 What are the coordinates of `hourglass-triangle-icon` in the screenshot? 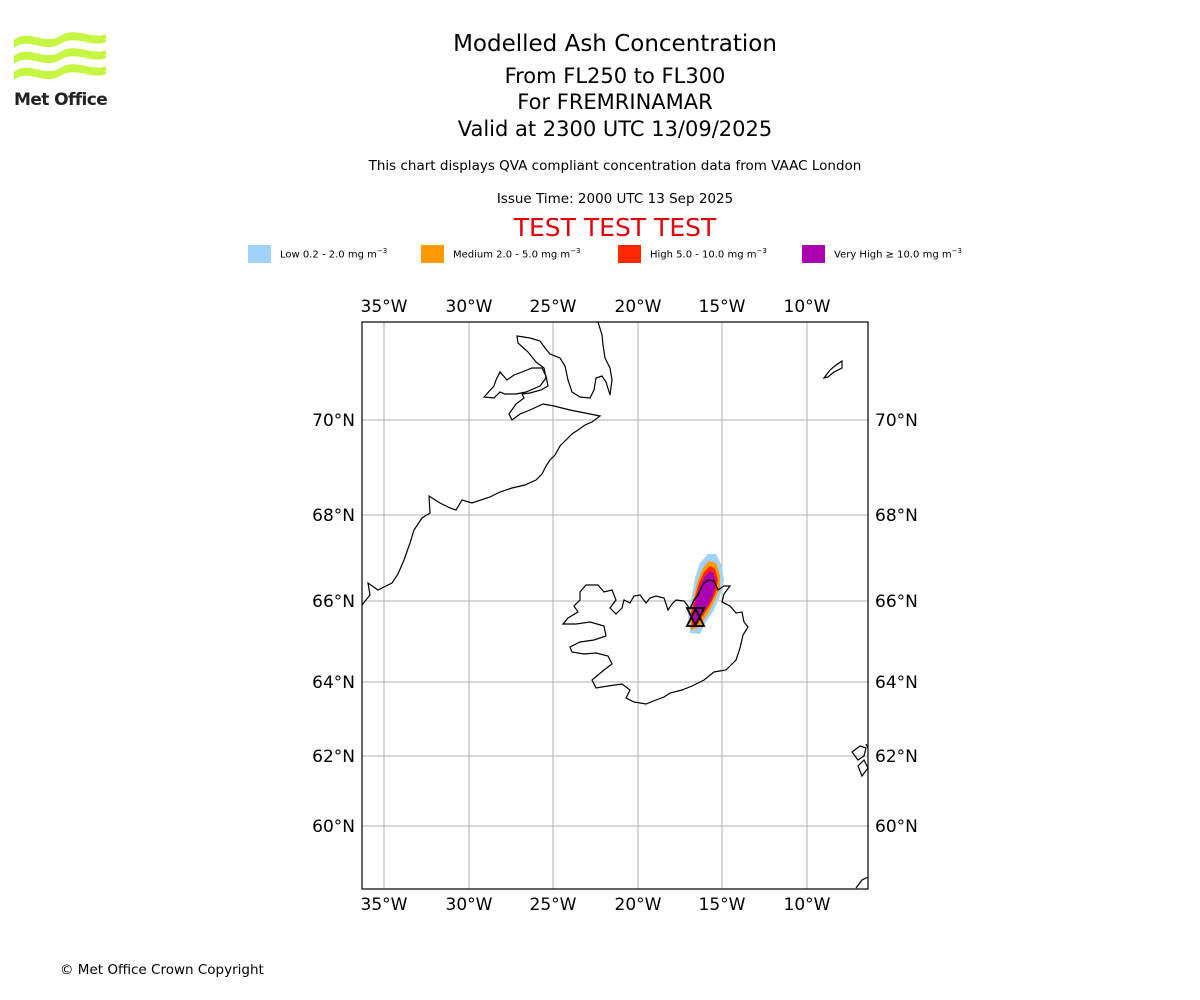 It's located at (695, 617).